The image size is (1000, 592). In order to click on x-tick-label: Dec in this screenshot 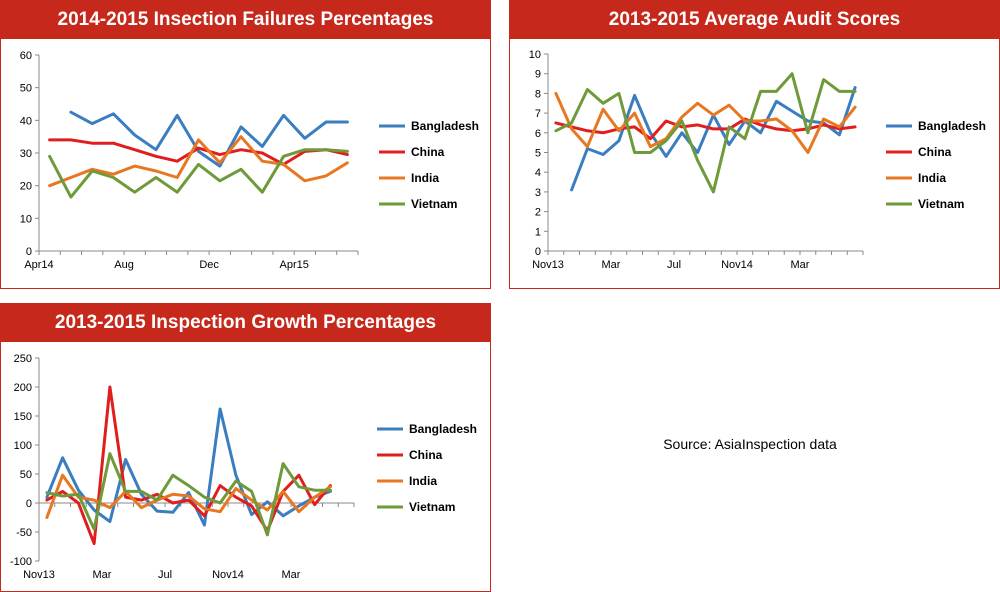, I will do `click(209, 265)`.